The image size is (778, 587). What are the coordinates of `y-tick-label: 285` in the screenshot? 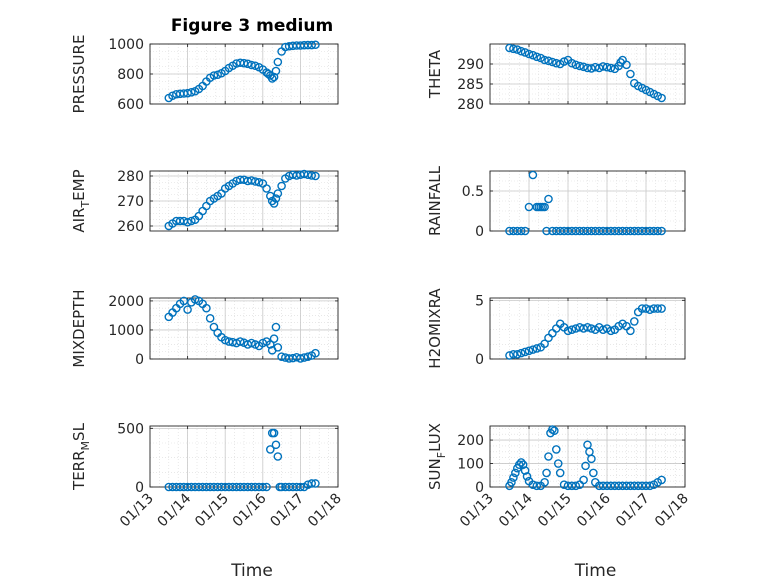 It's located at (470, 85).